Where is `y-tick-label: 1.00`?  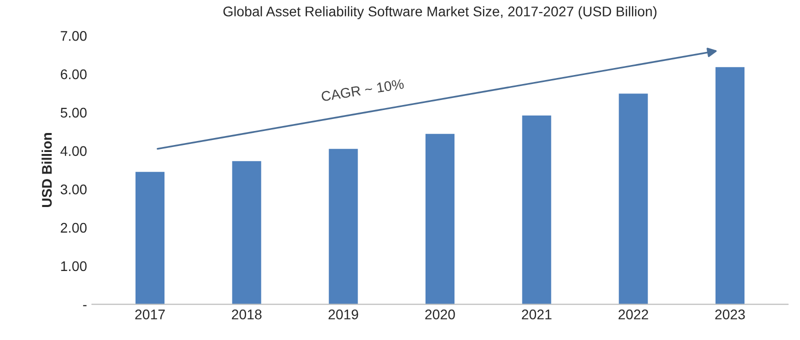 y-tick-label: 1.00 is located at coordinates (74, 266).